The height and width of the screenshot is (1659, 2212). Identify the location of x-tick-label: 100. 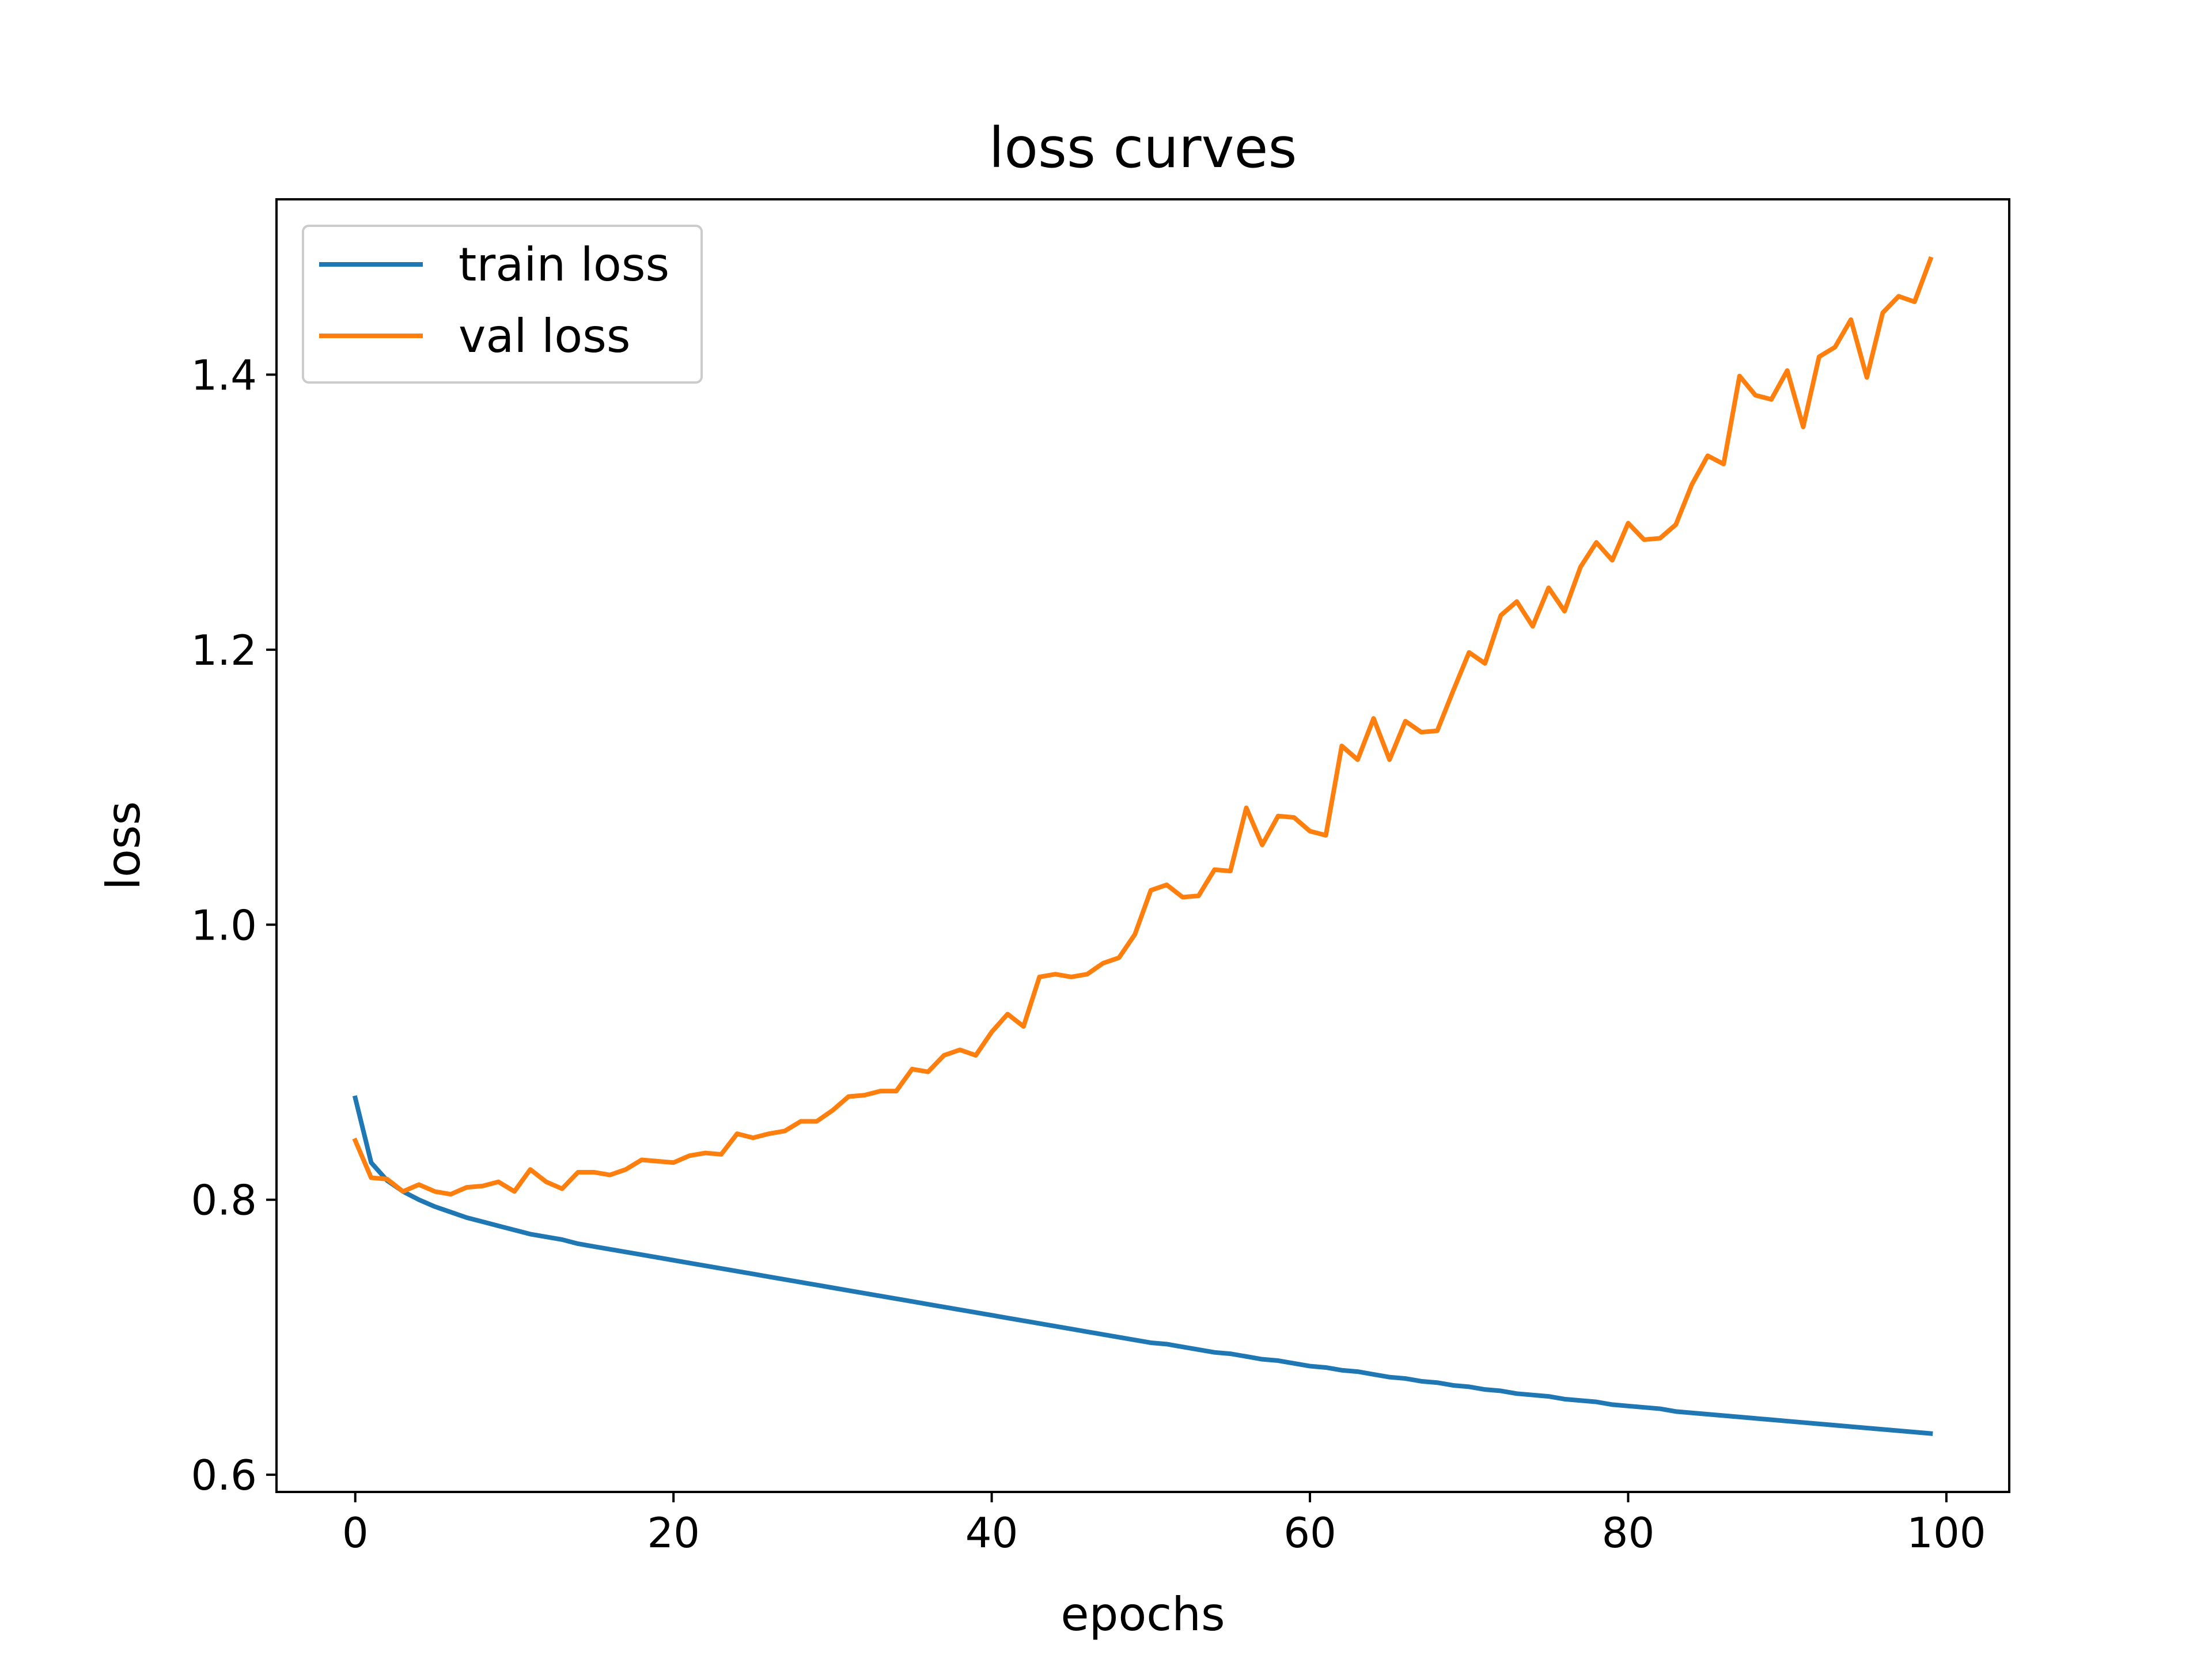
(1946, 1533).